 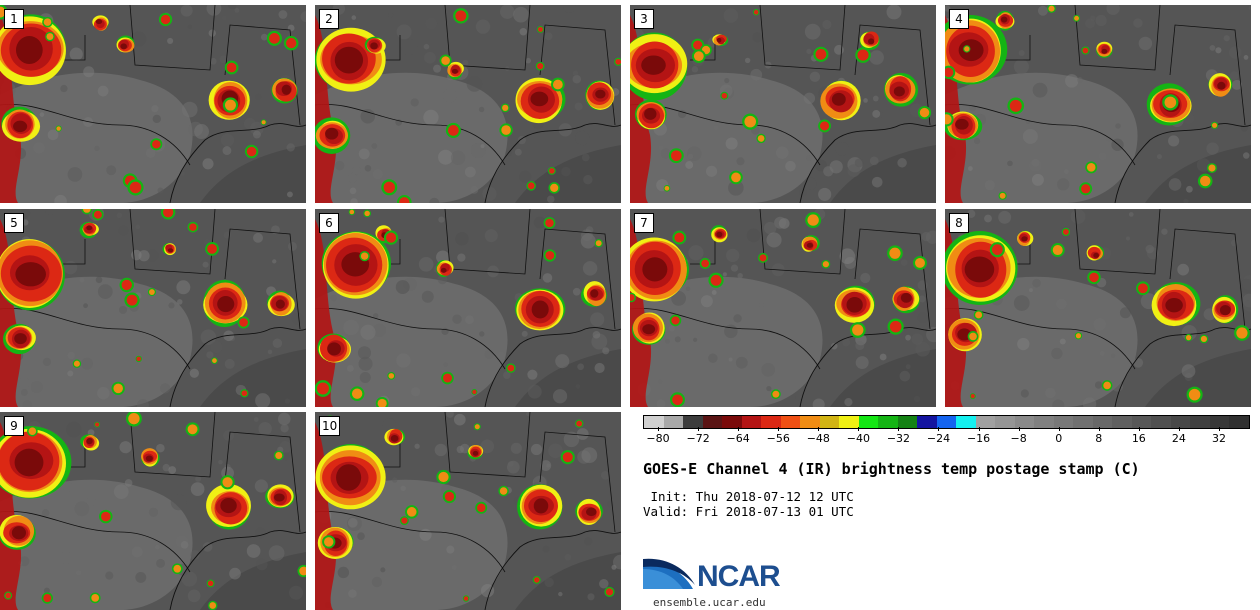 I want to click on stamp-panel-1: 1, so click(x=153, y=104).